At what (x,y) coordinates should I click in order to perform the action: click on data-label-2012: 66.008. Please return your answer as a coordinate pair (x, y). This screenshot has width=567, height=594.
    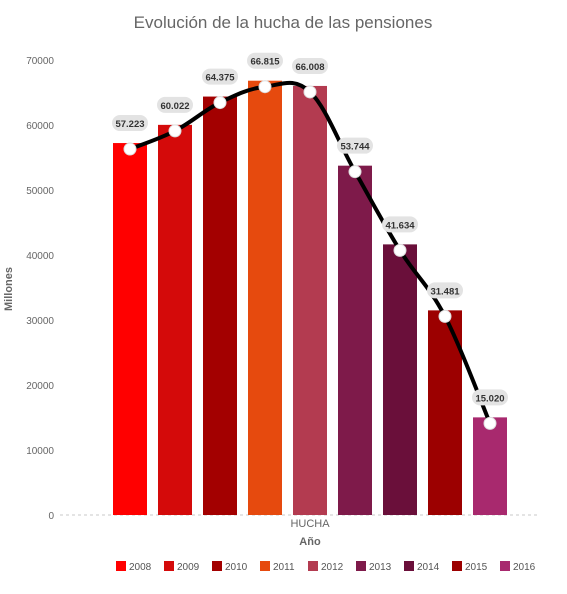
    Looking at the image, I should click on (310, 65).